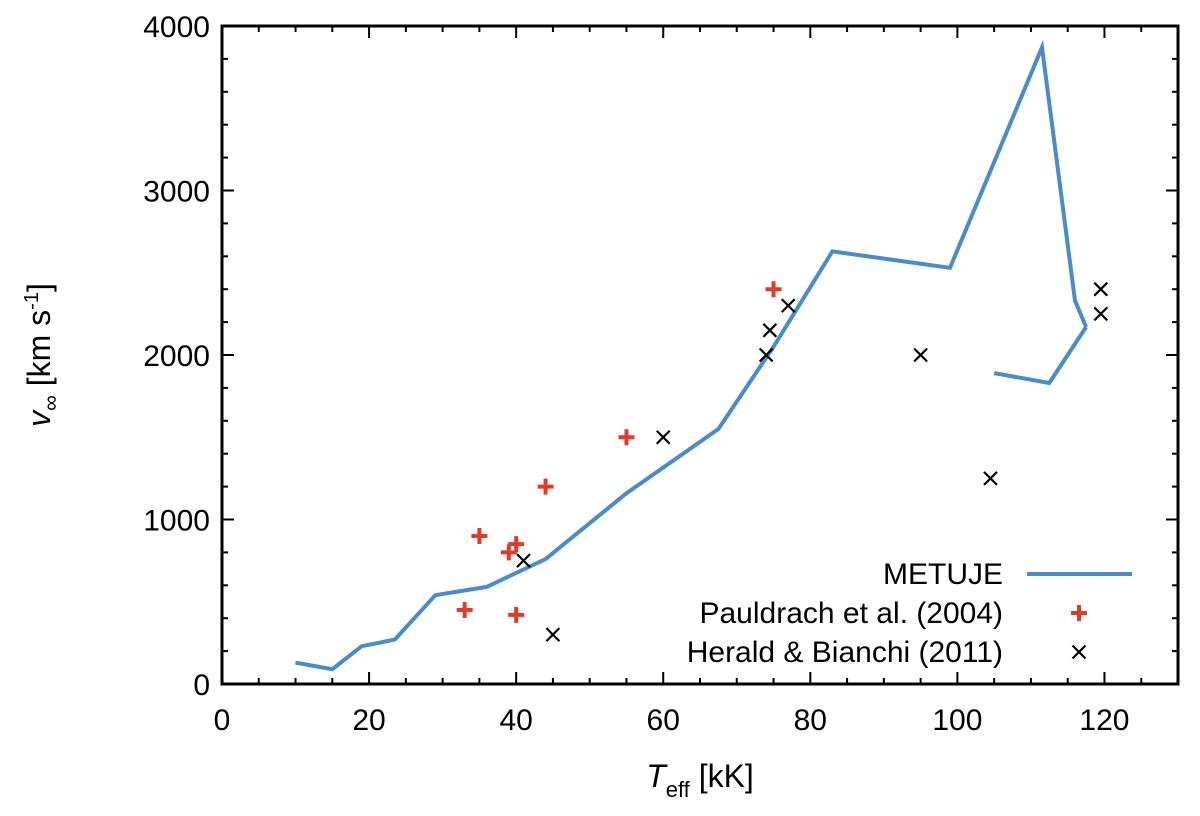 This screenshot has height=816, width=1200. What do you see at coordinates (1104, 720) in the screenshot?
I see `x-tick-label: 120` at bounding box center [1104, 720].